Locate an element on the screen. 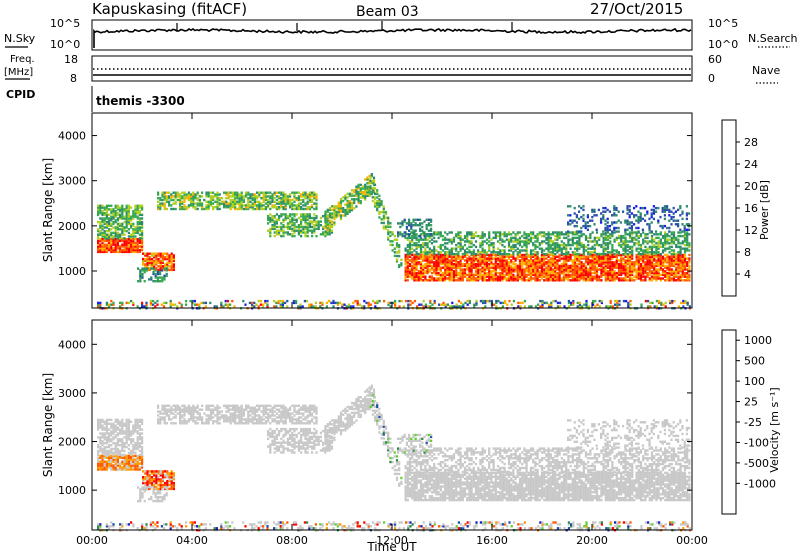 The width and height of the screenshot is (800, 554). date-title: 27/Oct/2015 is located at coordinates (636, 9).